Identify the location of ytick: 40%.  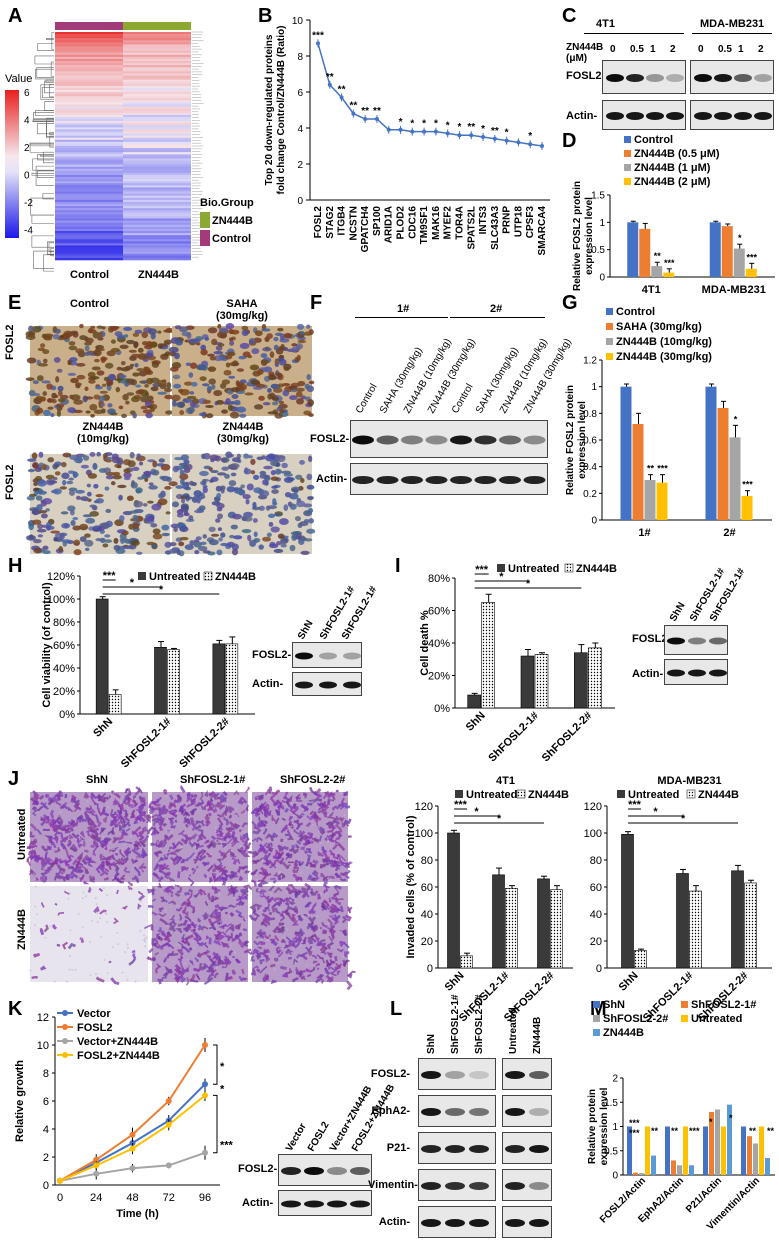
(439, 644).